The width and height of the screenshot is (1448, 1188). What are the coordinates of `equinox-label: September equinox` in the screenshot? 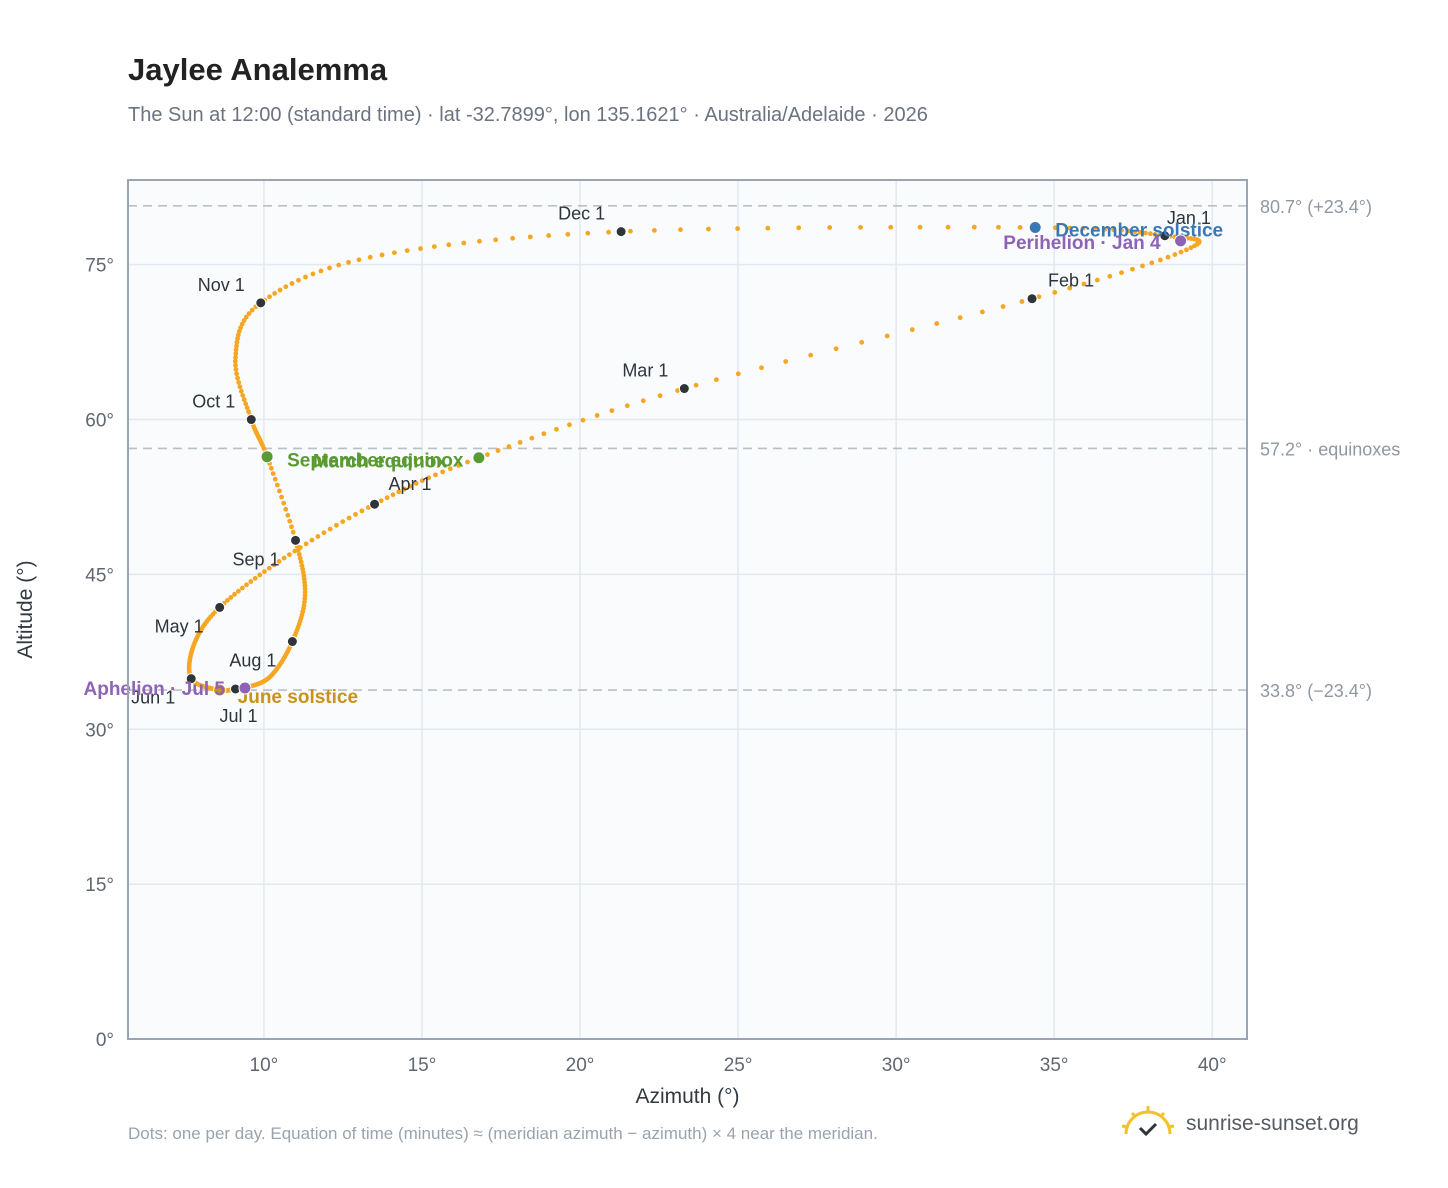 It's located at (375, 461).